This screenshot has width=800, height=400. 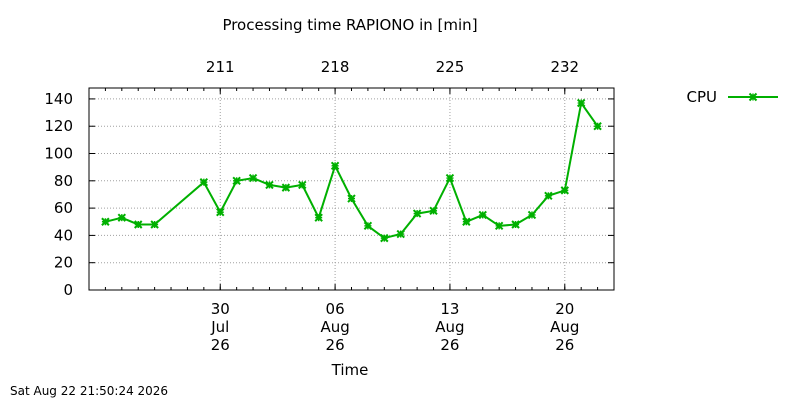 What do you see at coordinates (220, 67) in the screenshot?
I see `x-top-tick-label: 211` at bounding box center [220, 67].